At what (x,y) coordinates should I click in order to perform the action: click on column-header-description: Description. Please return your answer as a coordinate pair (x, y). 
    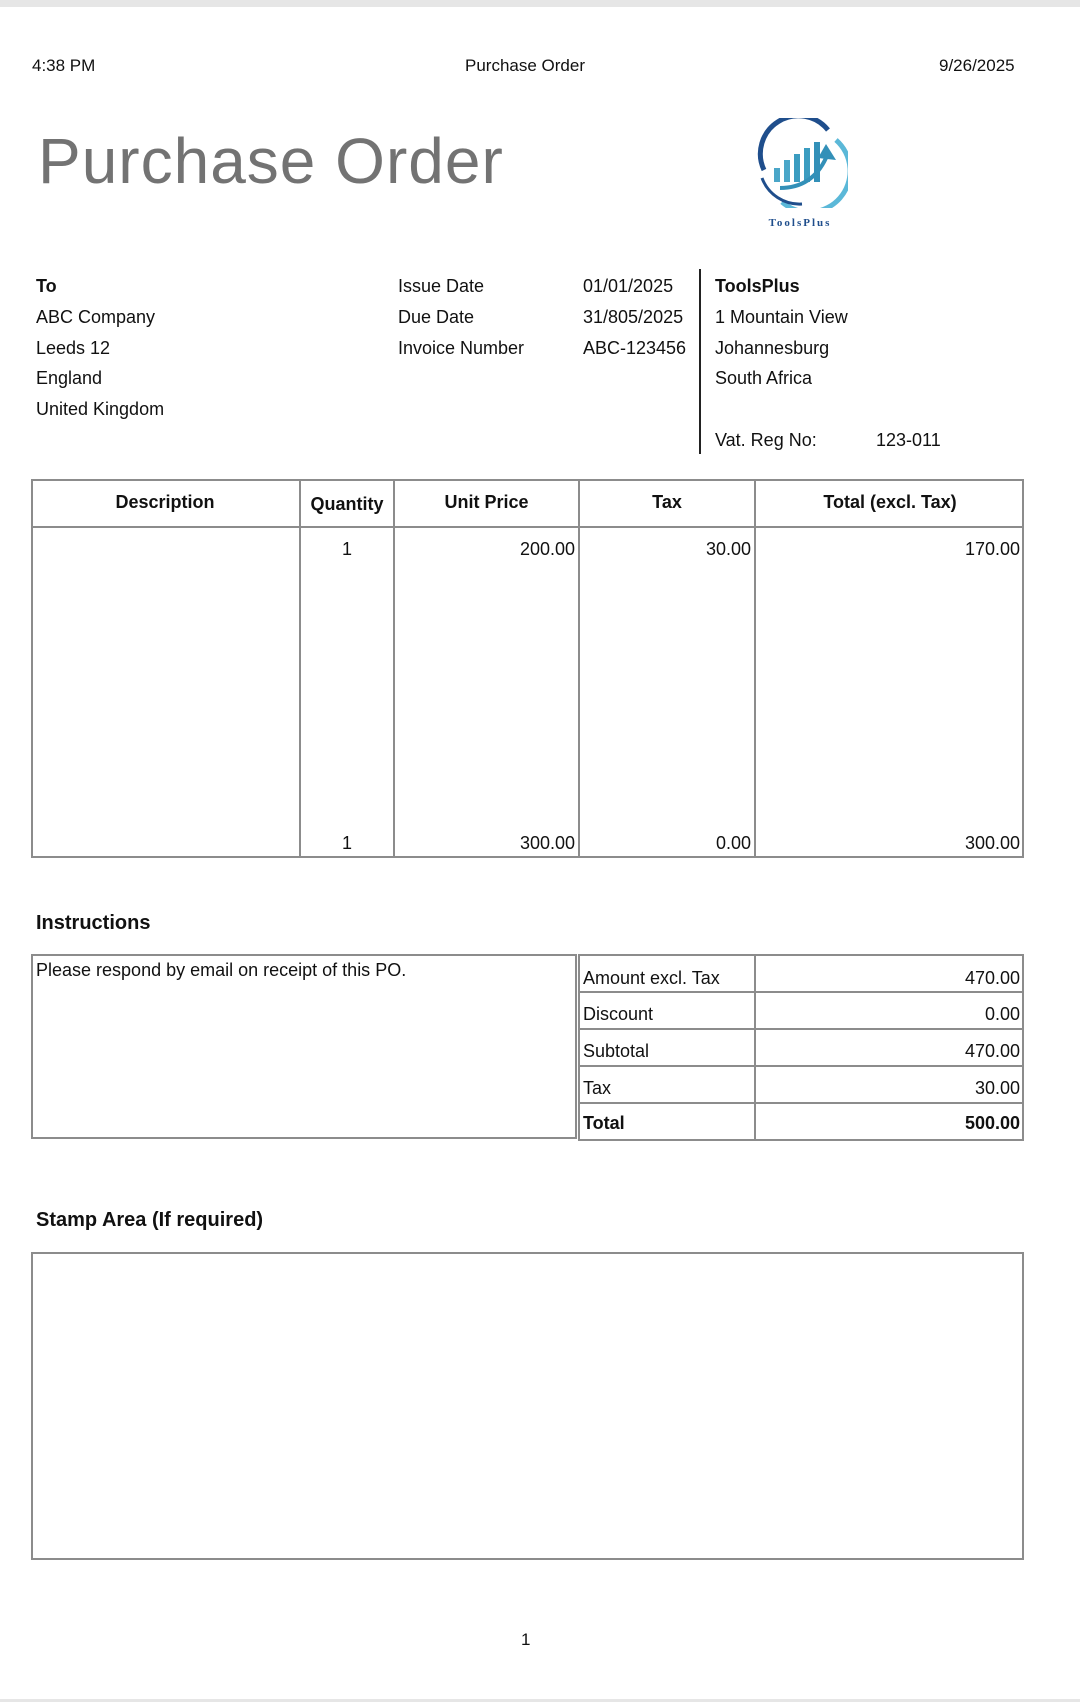
    Looking at the image, I should click on (165, 502).